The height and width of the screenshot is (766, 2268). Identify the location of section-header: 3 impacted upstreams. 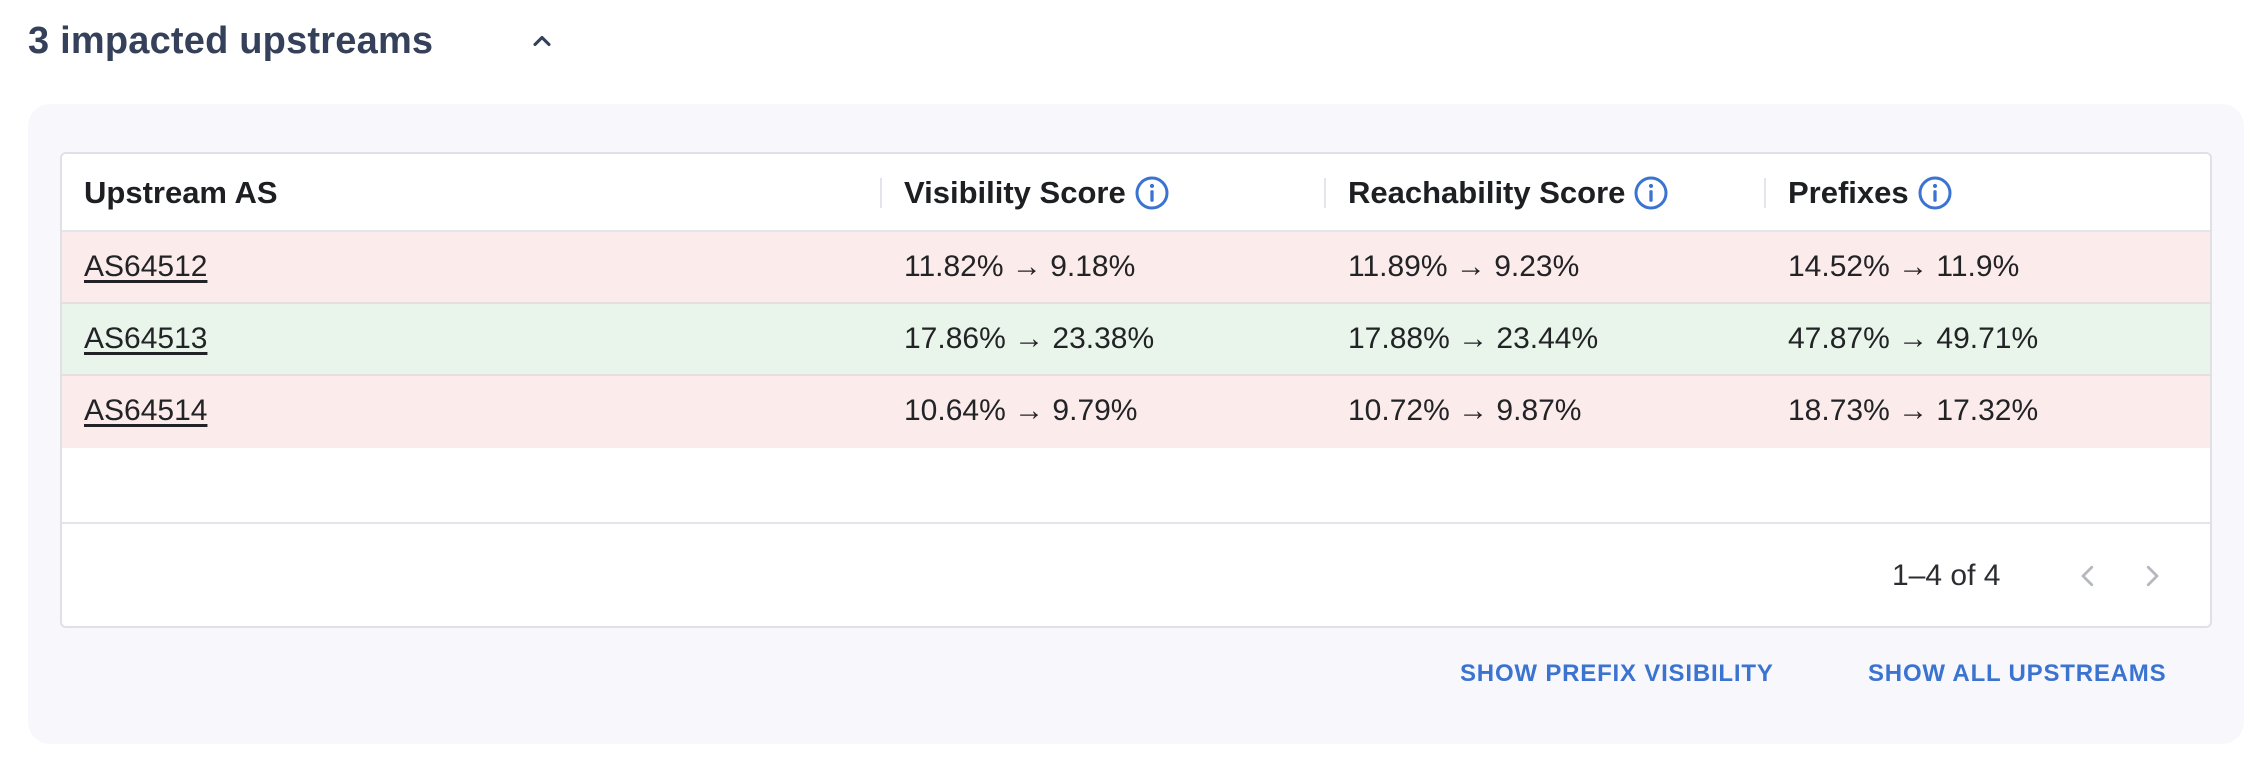
(230, 41).